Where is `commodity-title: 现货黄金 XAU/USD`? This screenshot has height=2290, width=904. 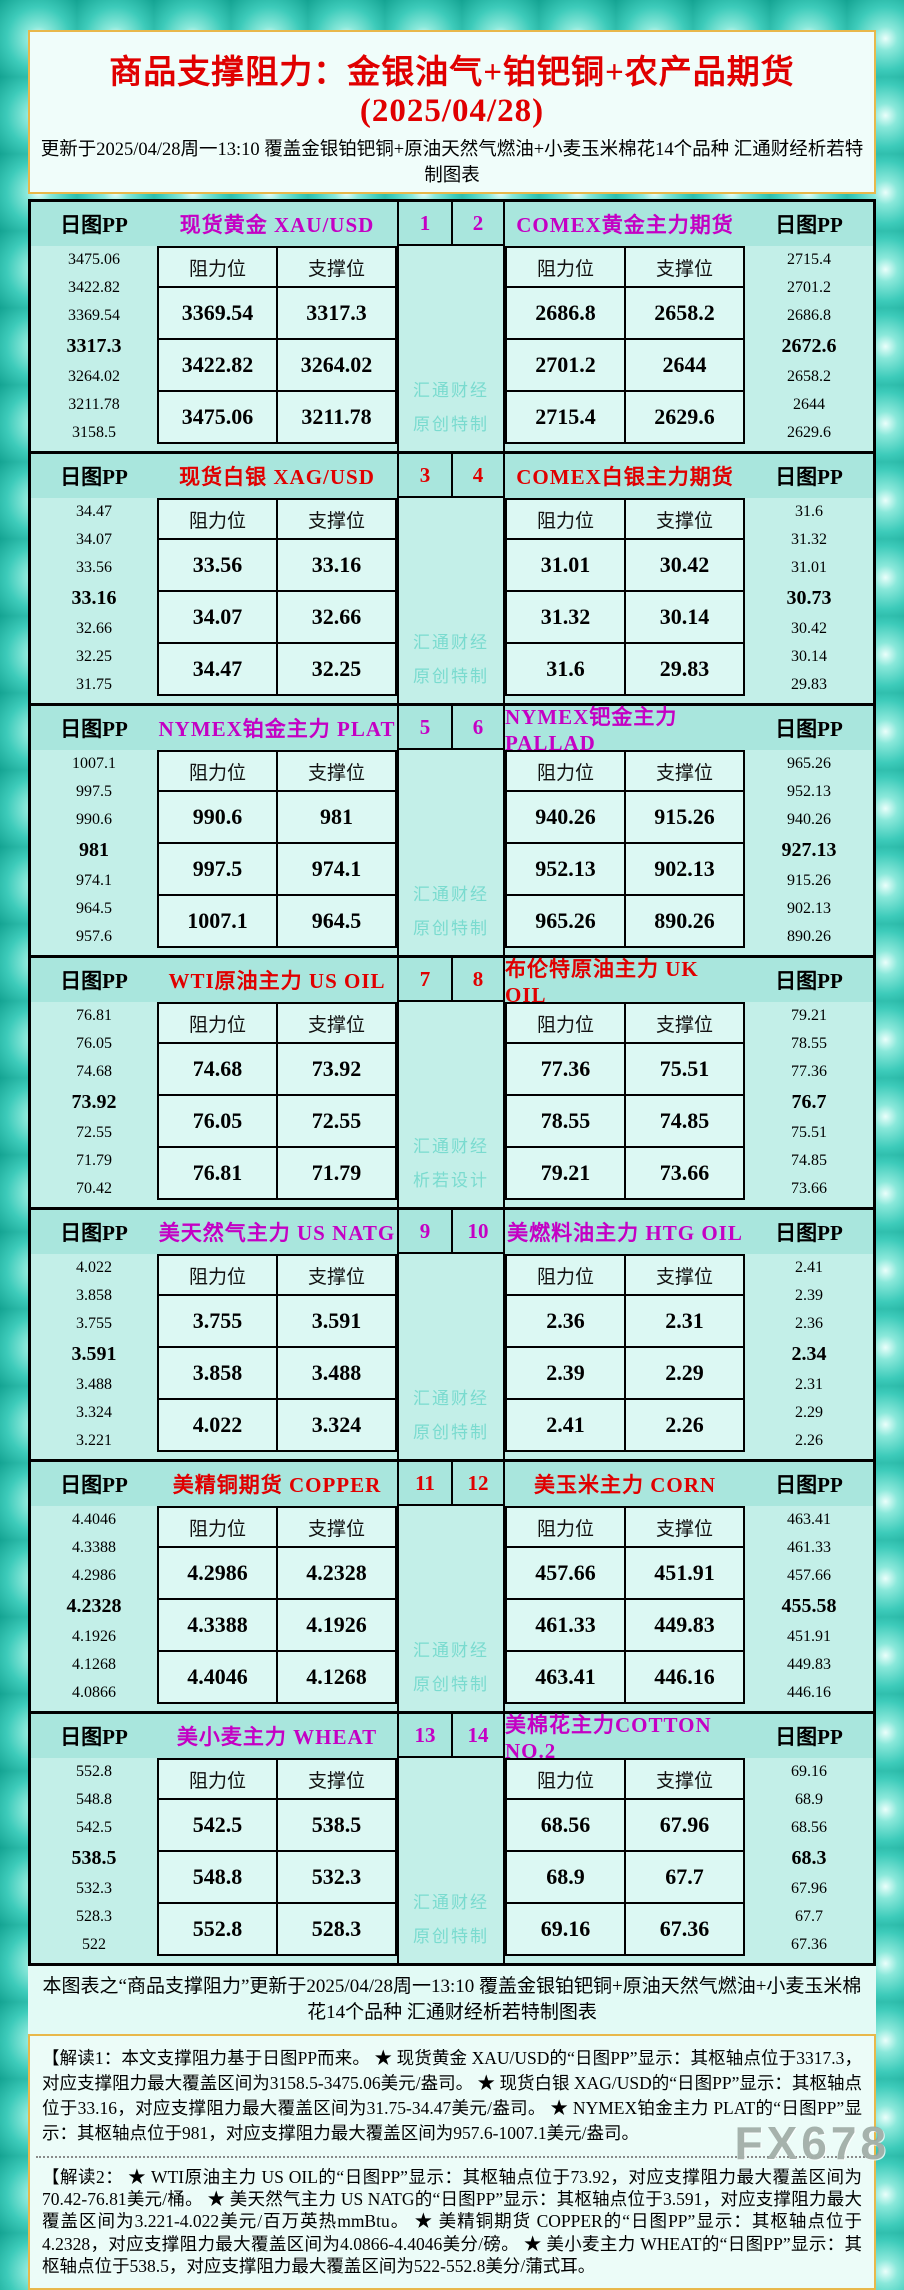
commodity-title: 现货黄金 XAU/USD is located at coordinates (277, 224).